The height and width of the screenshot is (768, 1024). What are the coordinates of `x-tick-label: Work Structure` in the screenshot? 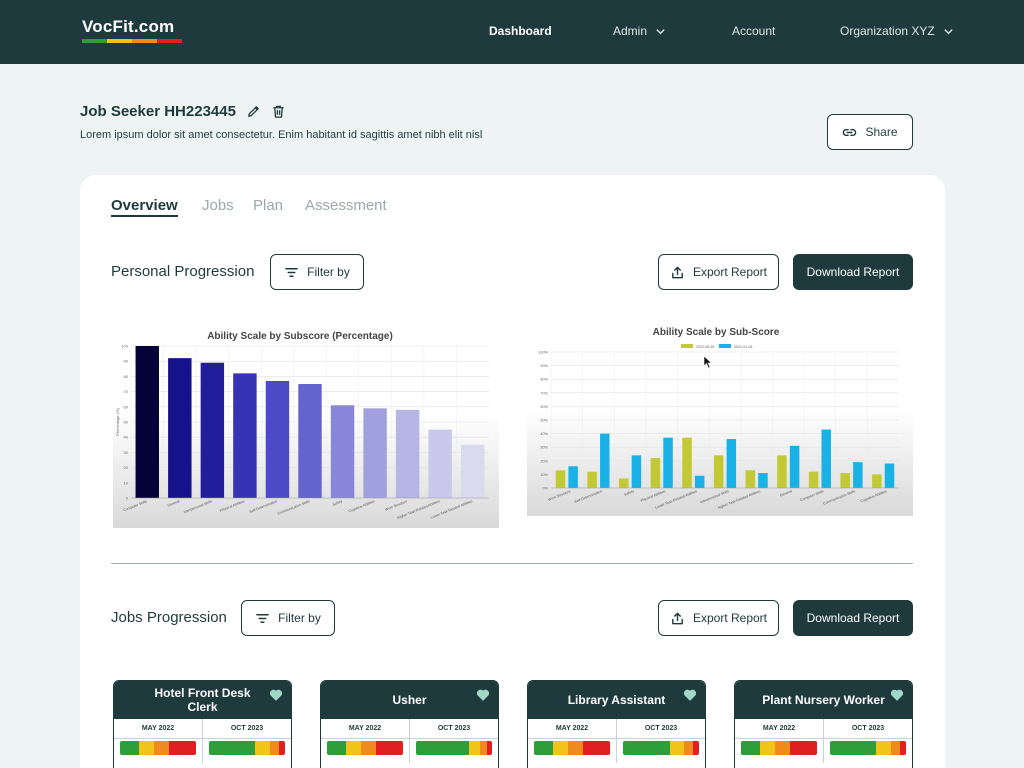 It's located at (396, 505).